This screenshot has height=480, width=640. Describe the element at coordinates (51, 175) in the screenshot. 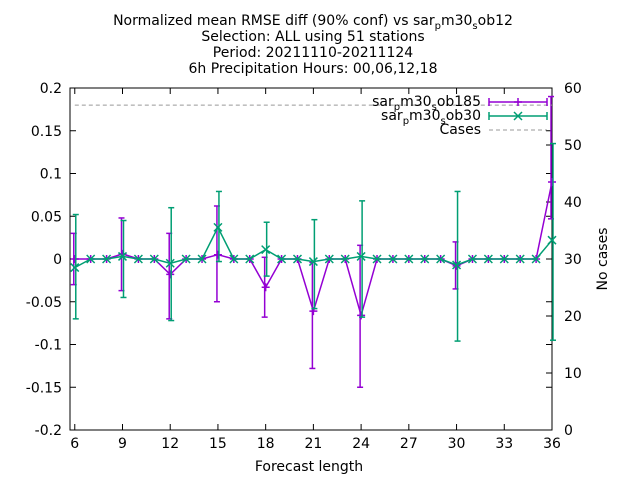

I see `y-tick-label: 0.1` at that location.